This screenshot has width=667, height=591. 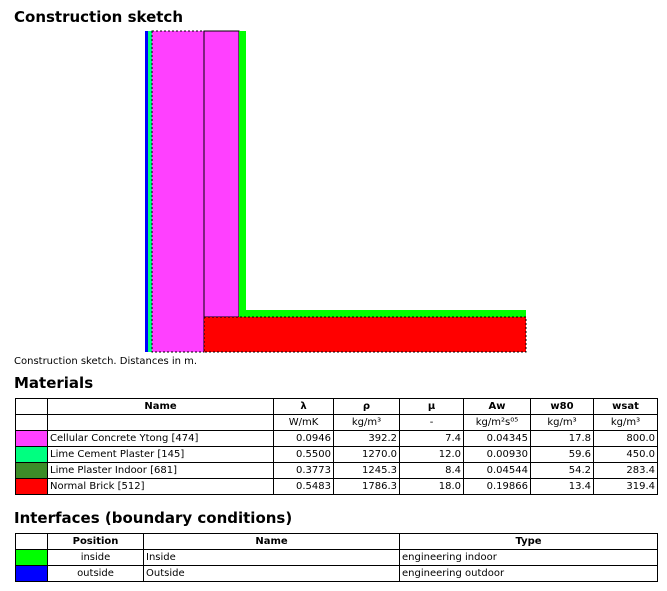 What do you see at coordinates (366, 406) in the screenshot?
I see `column-header: ρ` at bounding box center [366, 406].